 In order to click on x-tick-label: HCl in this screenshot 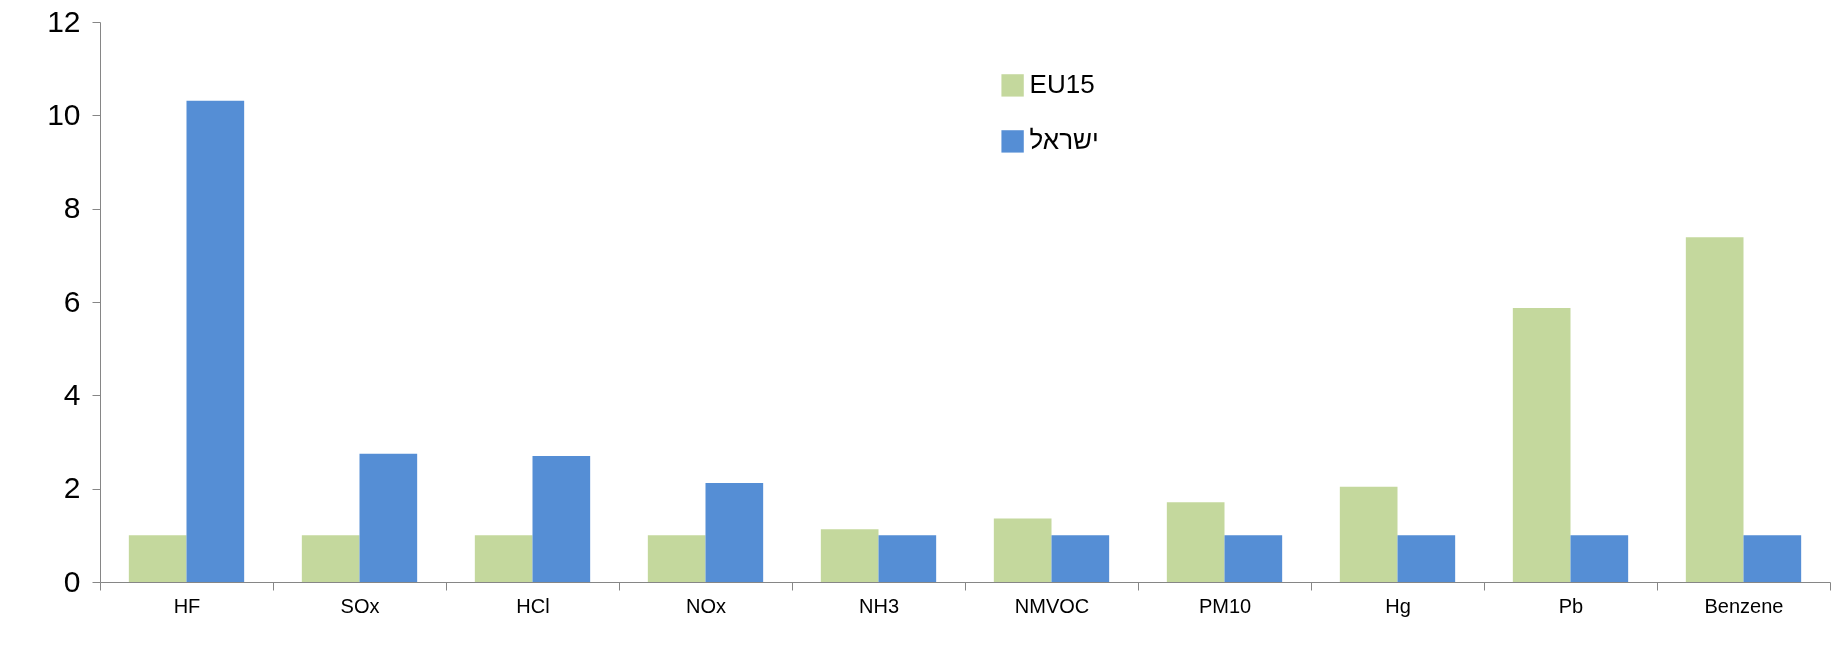, I will do `click(533, 605)`.